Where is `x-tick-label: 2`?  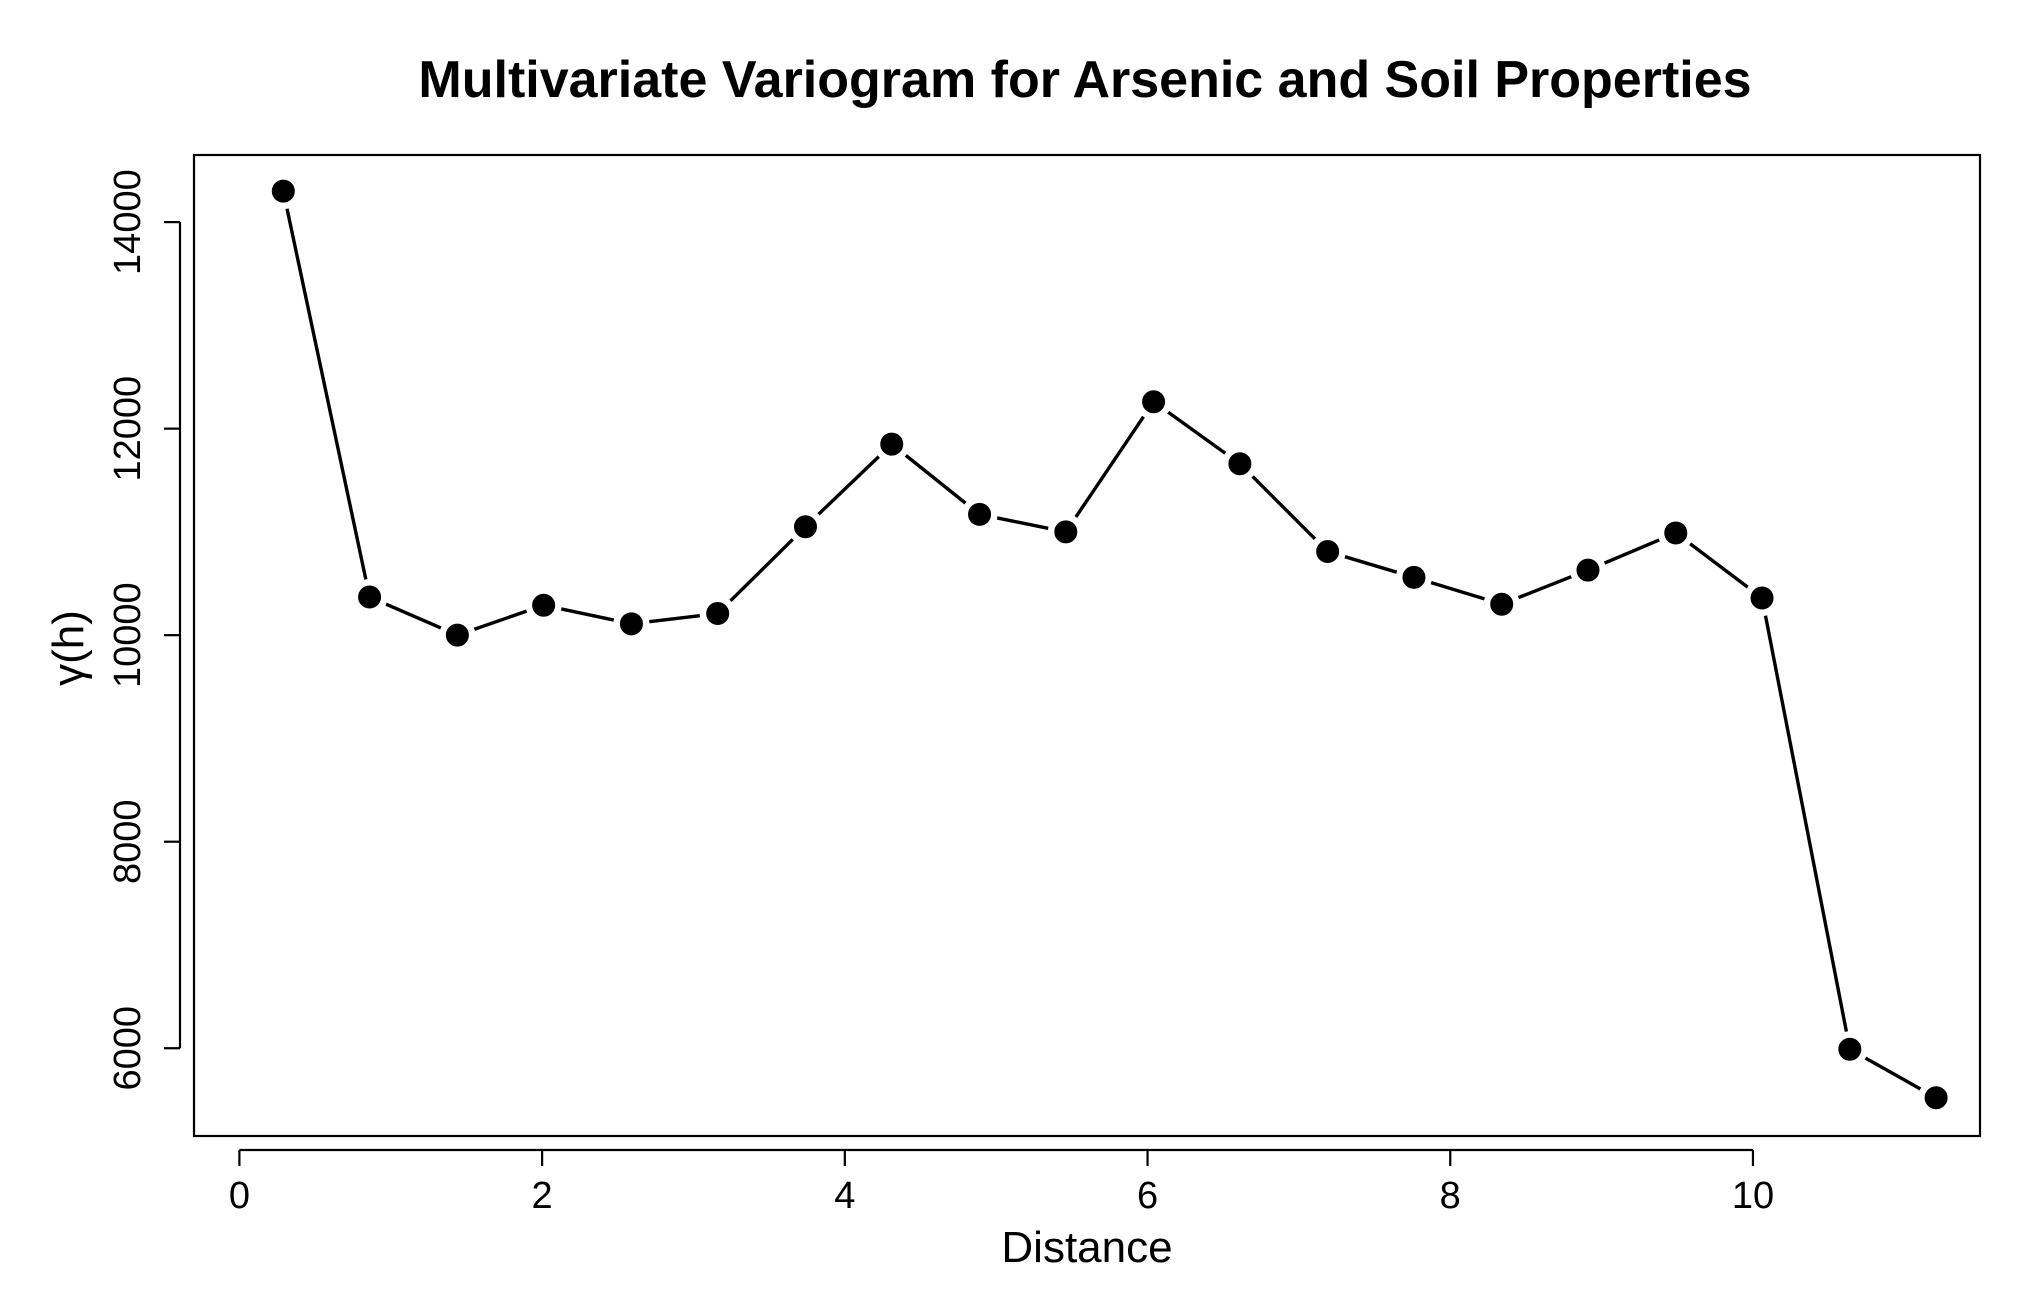 x-tick-label: 2 is located at coordinates (542, 1196).